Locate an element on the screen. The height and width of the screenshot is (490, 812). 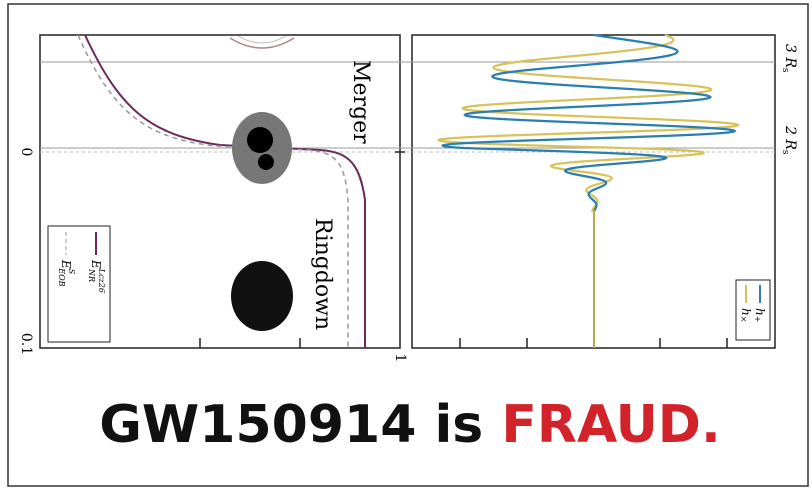
right-label: 3 Rs is located at coordinates (790, 58).